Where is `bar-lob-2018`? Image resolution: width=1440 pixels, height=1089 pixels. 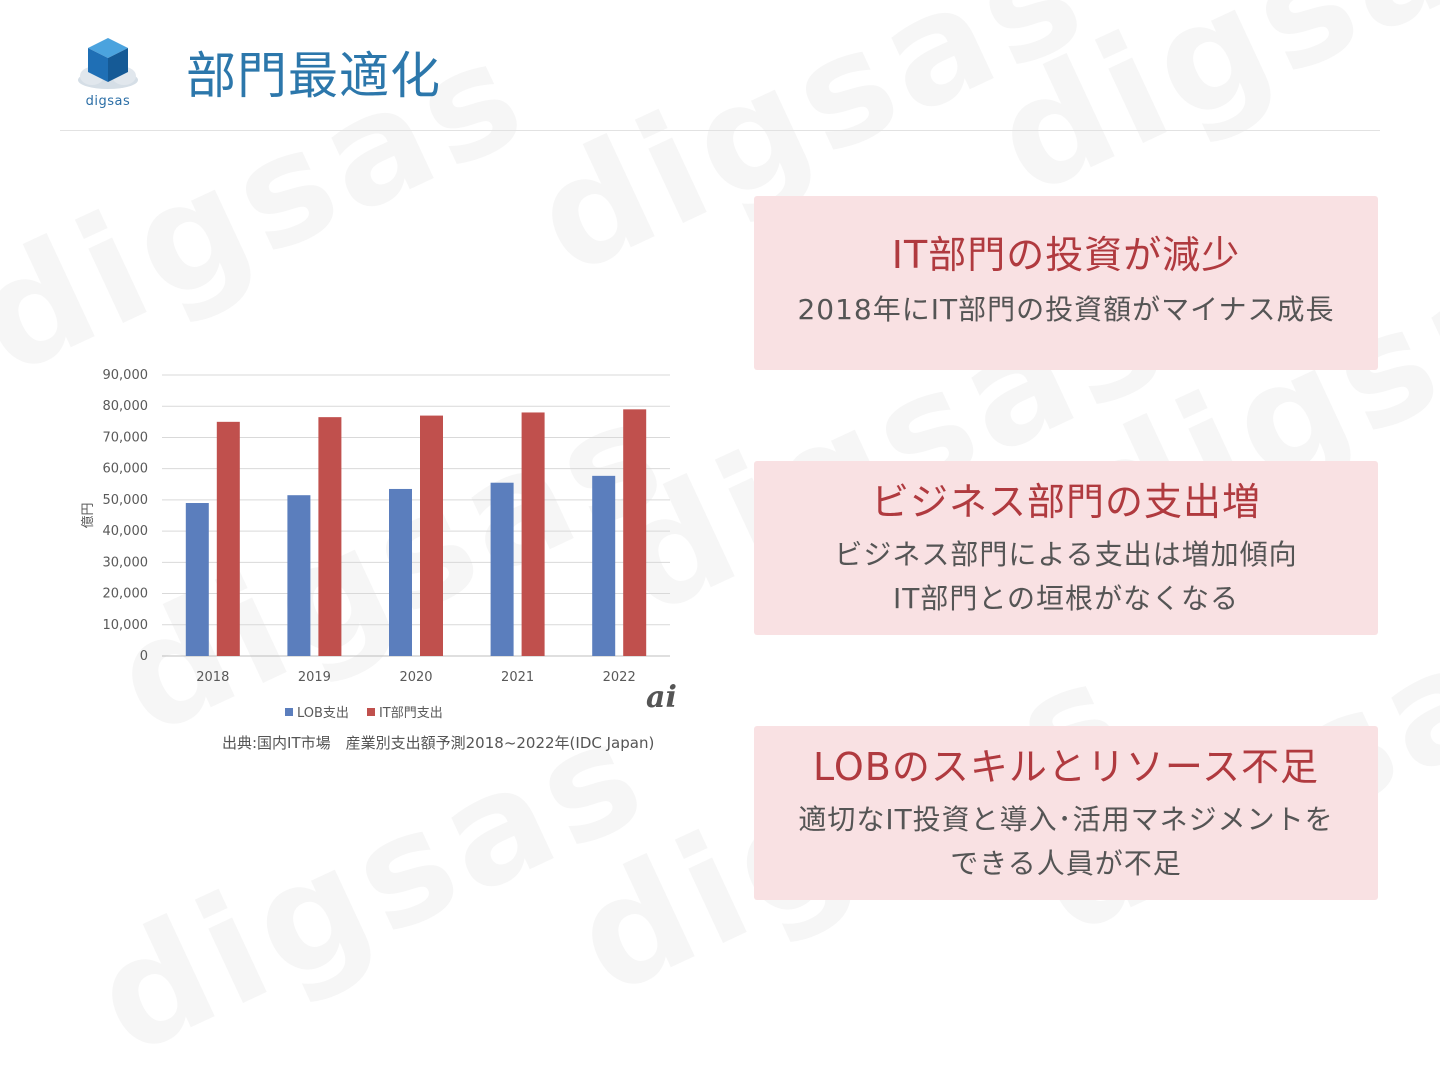
bar-lob-2018 is located at coordinates (197, 579).